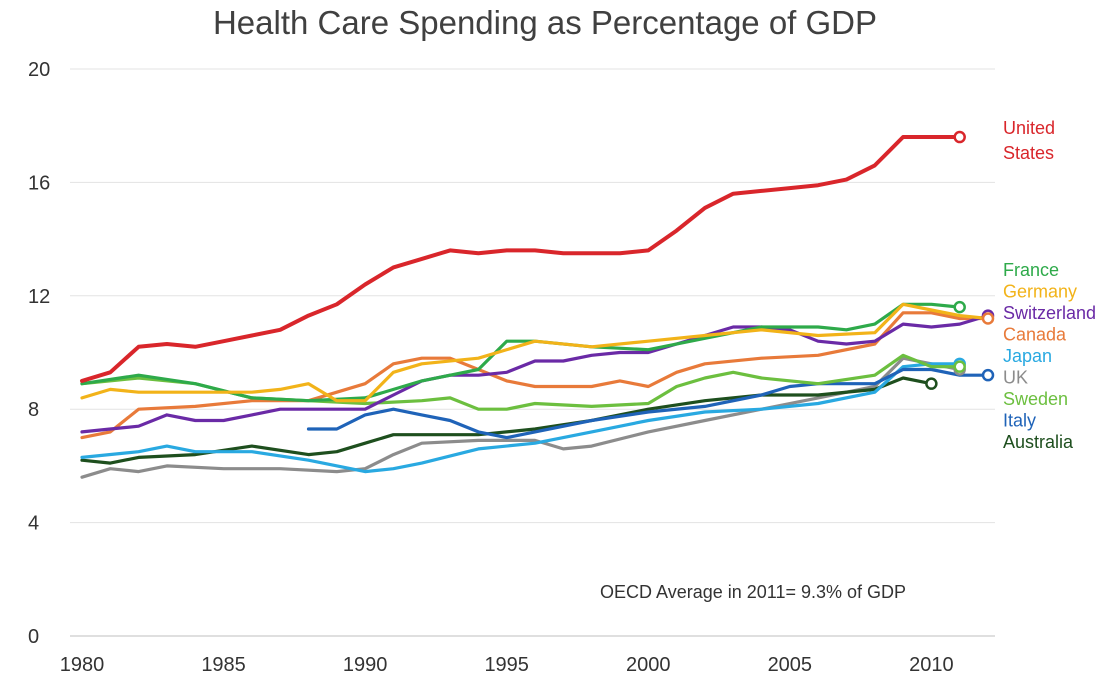  I want to click on series-line-uk, so click(521, 417).